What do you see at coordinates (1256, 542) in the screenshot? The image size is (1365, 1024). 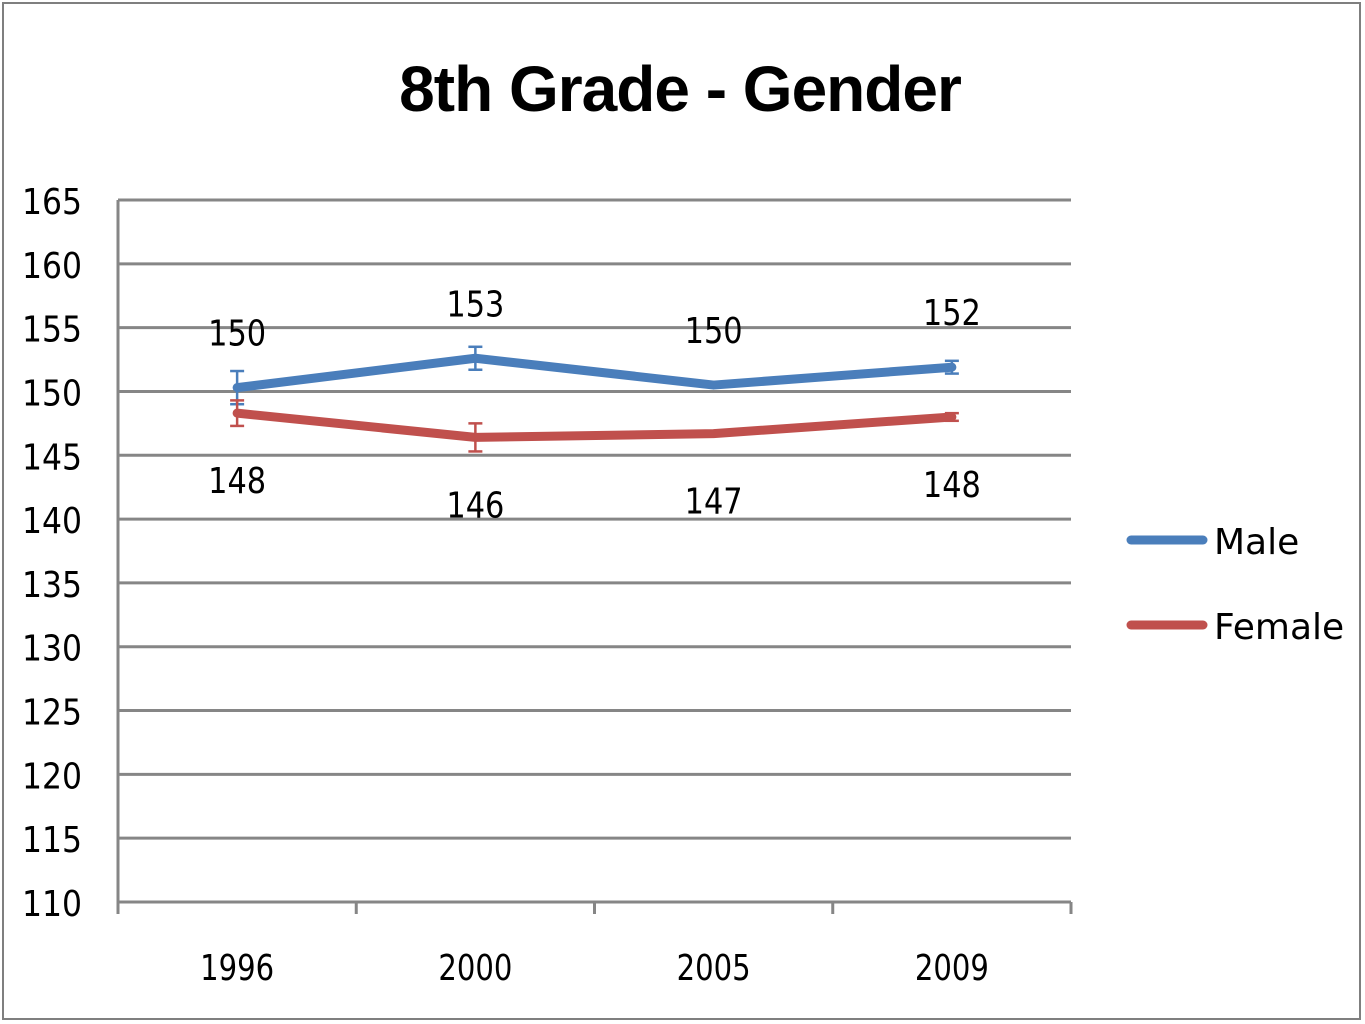 I see `legend-label-male: Male` at bounding box center [1256, 542].